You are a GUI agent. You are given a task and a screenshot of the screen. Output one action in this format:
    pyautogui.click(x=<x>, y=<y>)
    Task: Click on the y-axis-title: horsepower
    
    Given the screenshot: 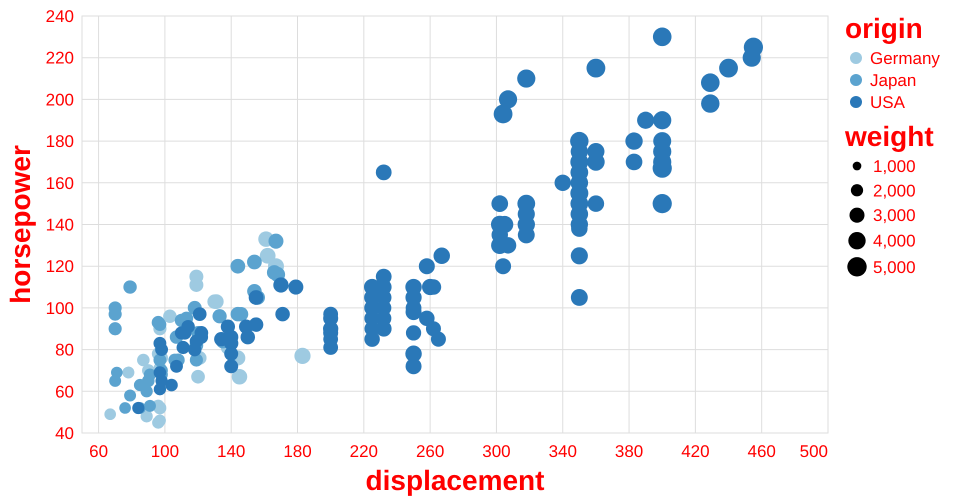 What is the action you would take?
    pyautogui.click(x=20, y=224)
    